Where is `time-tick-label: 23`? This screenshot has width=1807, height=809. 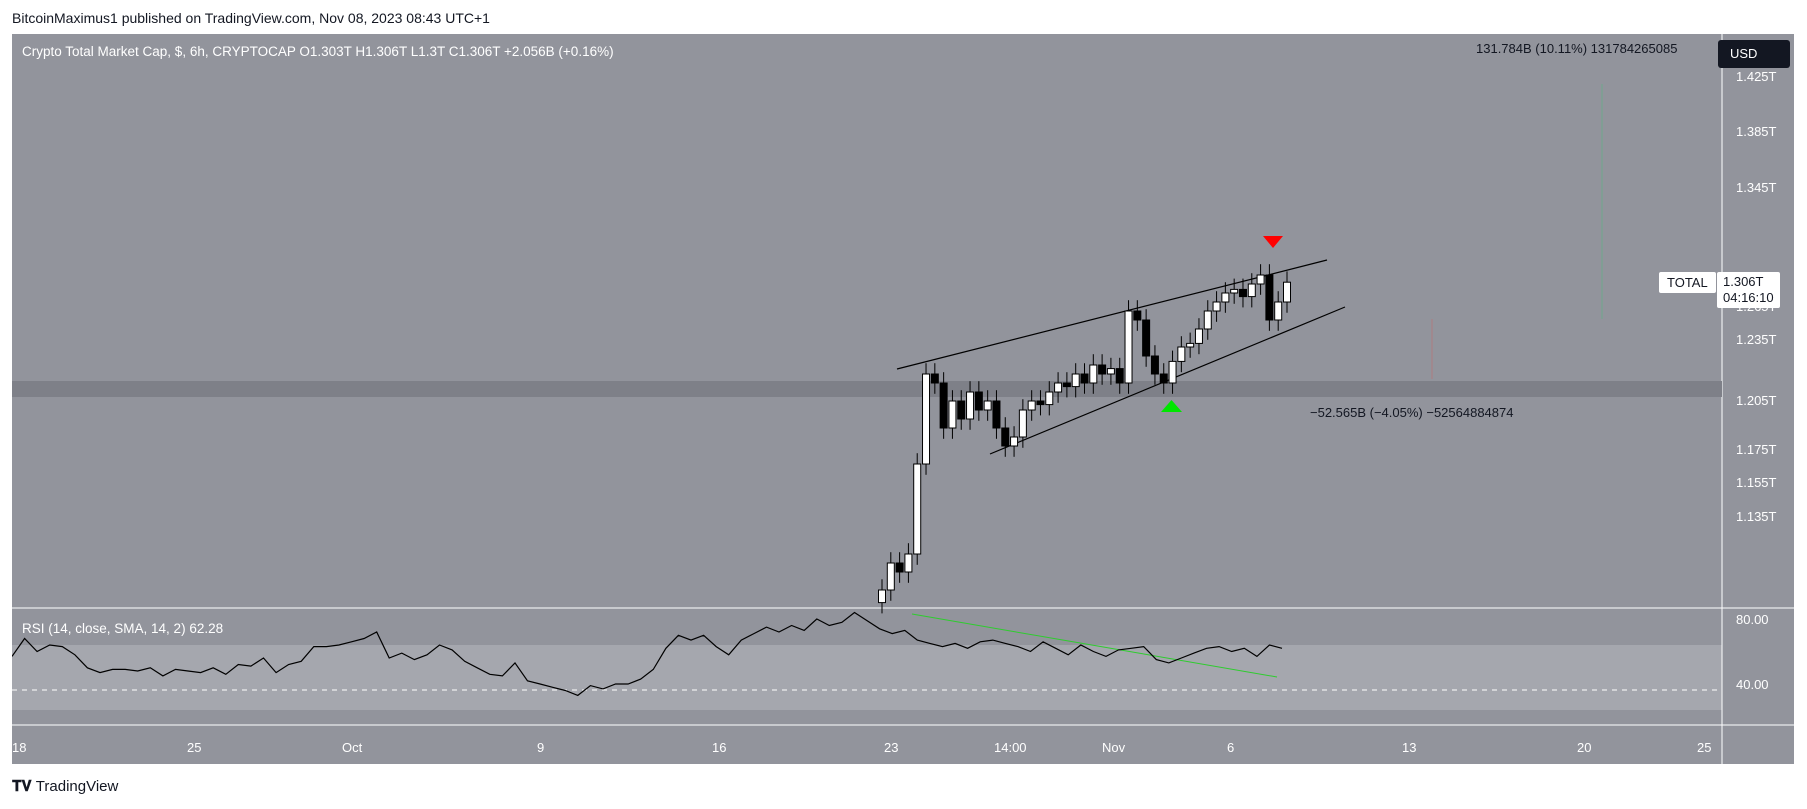
time-tick-label: 23 is located at coordinates (891, 747).